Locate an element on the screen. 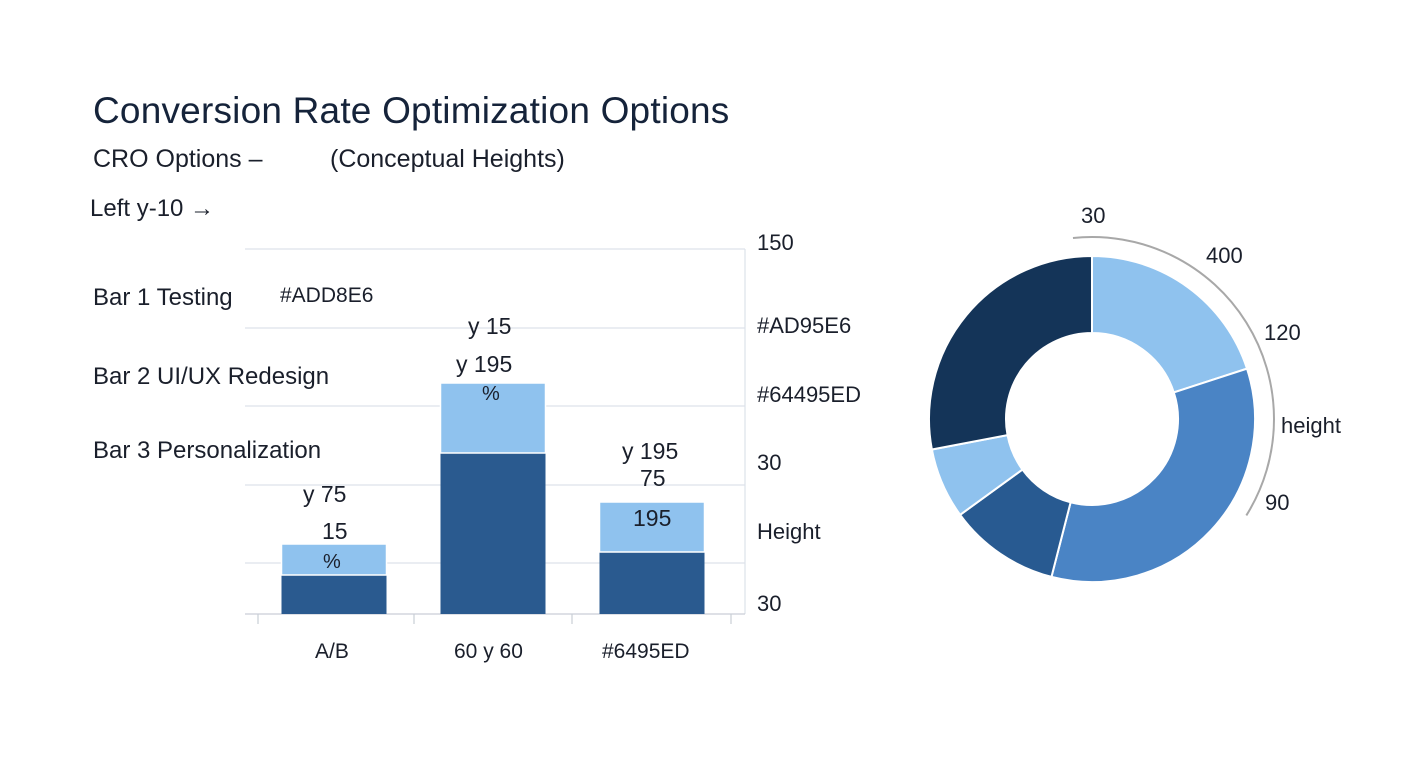 The width and height of the screenshot is (1408, 768). donut-guide-arc is located at coordinates (1173, 376).